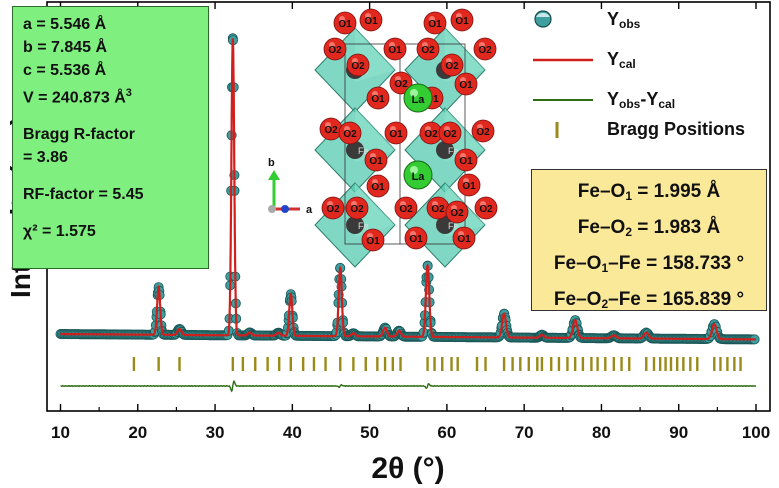 The image size is (779, 488). What do you see at coordinates (577, 263) in the screenshot?
I see `angle-fe-o1-fe-pre: Fe–O` at bounding box center [577, 263].